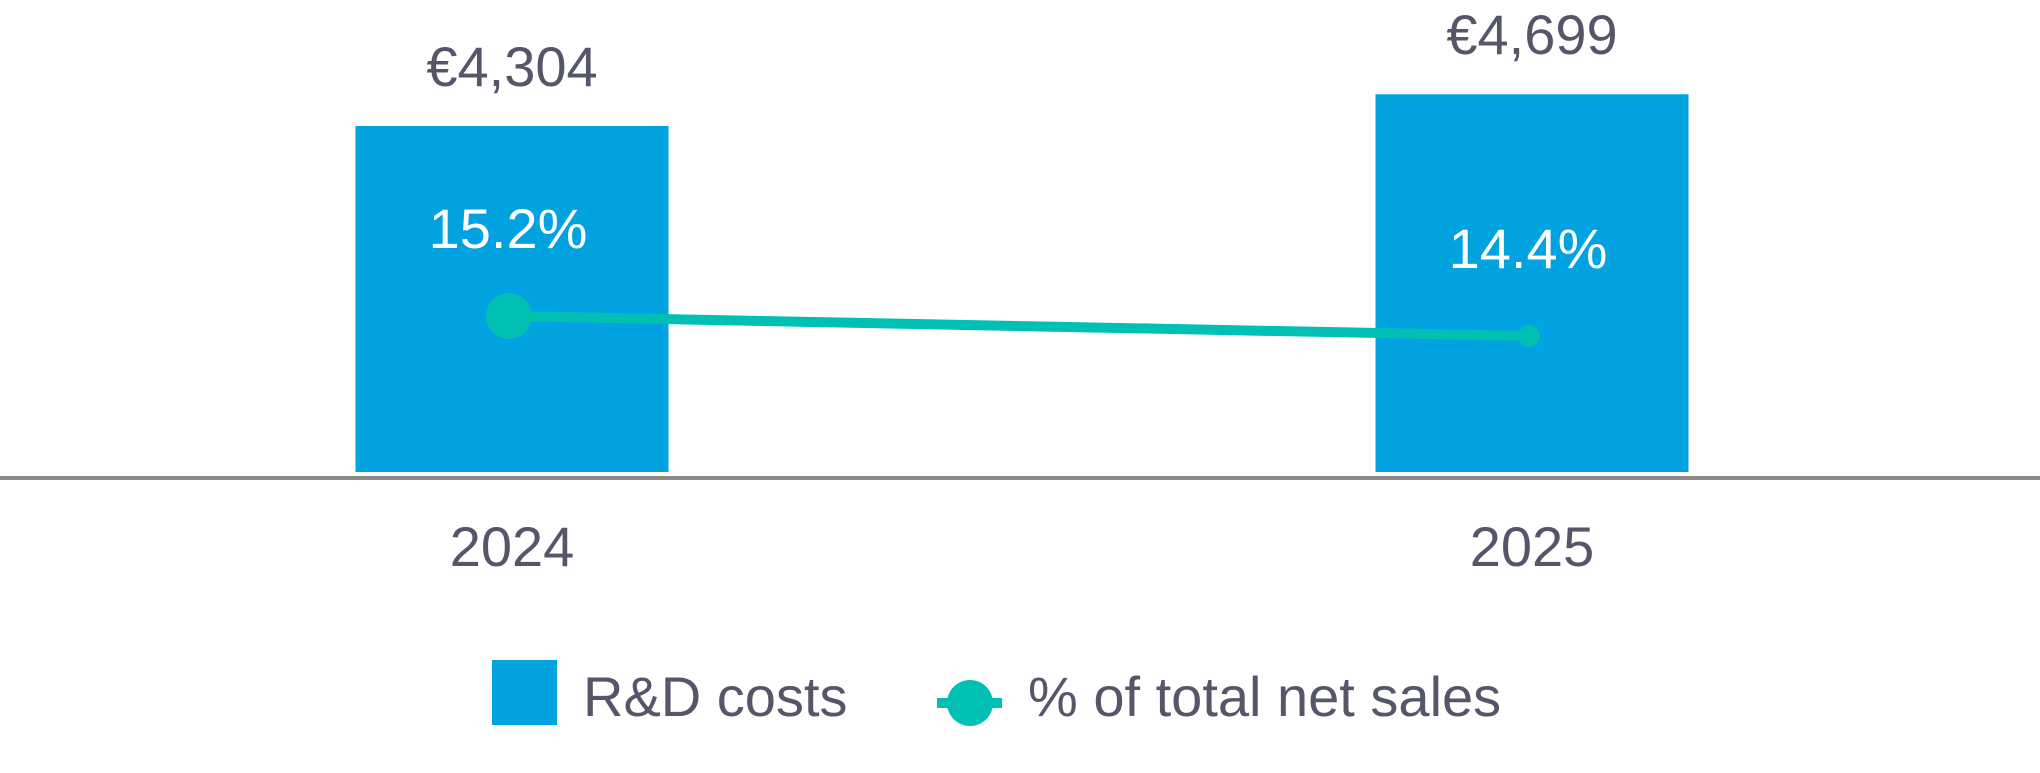 The image size is (2040, 773). Describe the element at coordinates (1532, 546) in the screenshot. I see `x-tick-label: 2025` at that location.